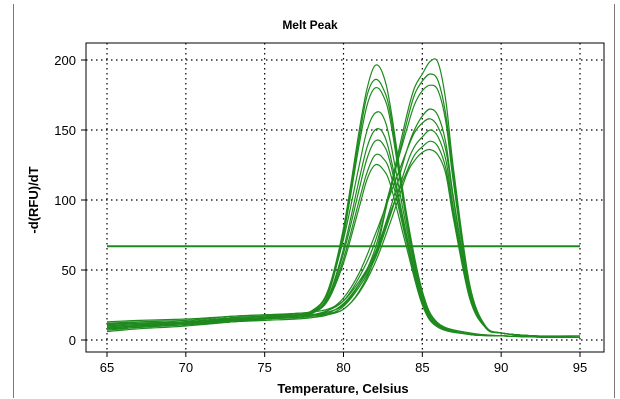  I want to click on y-tick-label: 100, so click(65, 200).